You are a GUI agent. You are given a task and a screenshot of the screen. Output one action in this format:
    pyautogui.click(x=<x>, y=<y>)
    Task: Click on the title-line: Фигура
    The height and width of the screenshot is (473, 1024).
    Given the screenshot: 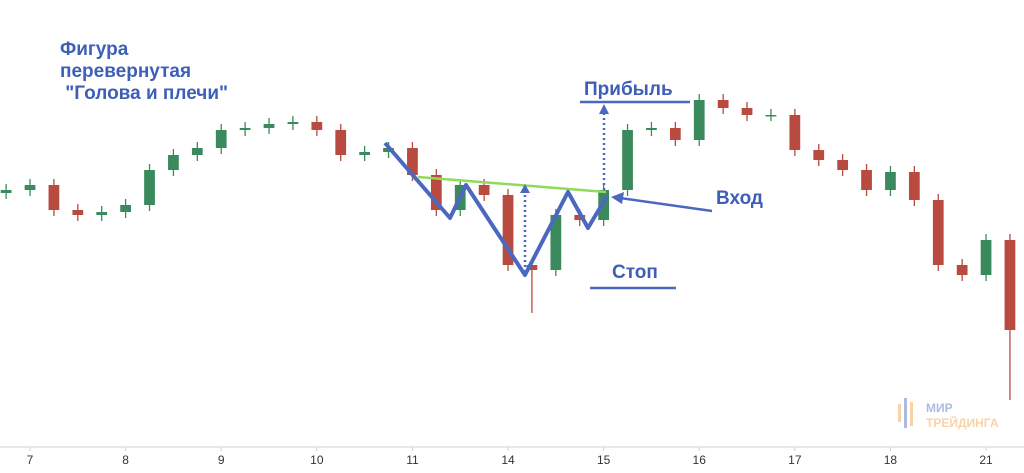 What is the action you would take?
    pyautogui.click(x=94, y=49)
    